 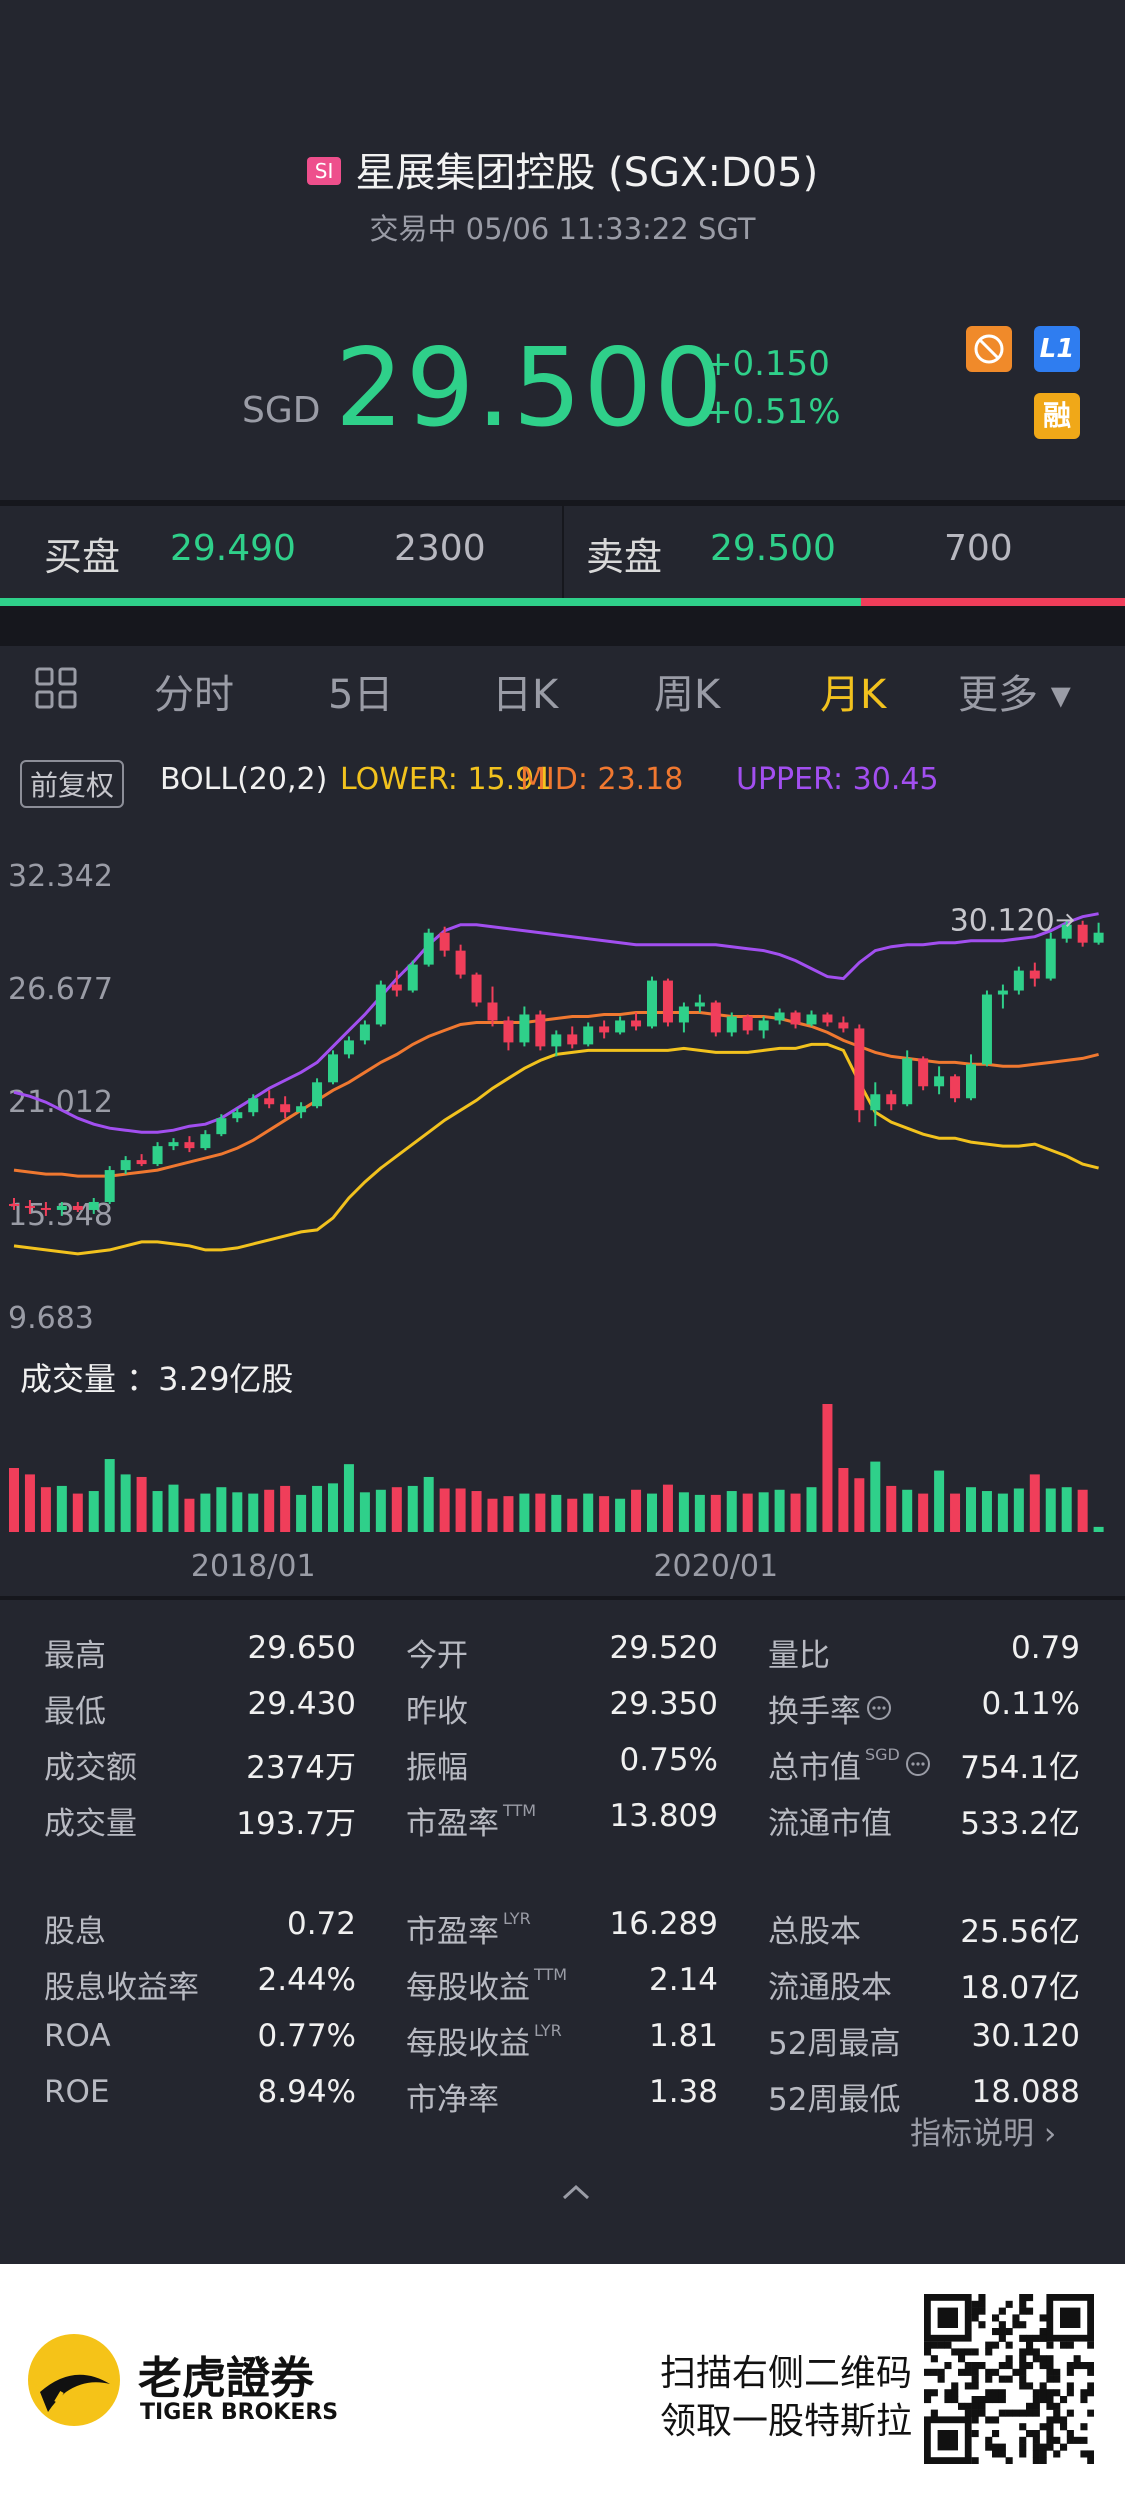 What do you see at coordinates (437, 1712) in the screenshot?
I see `stat-label: 昨收` at bounding box center [437, 1712].